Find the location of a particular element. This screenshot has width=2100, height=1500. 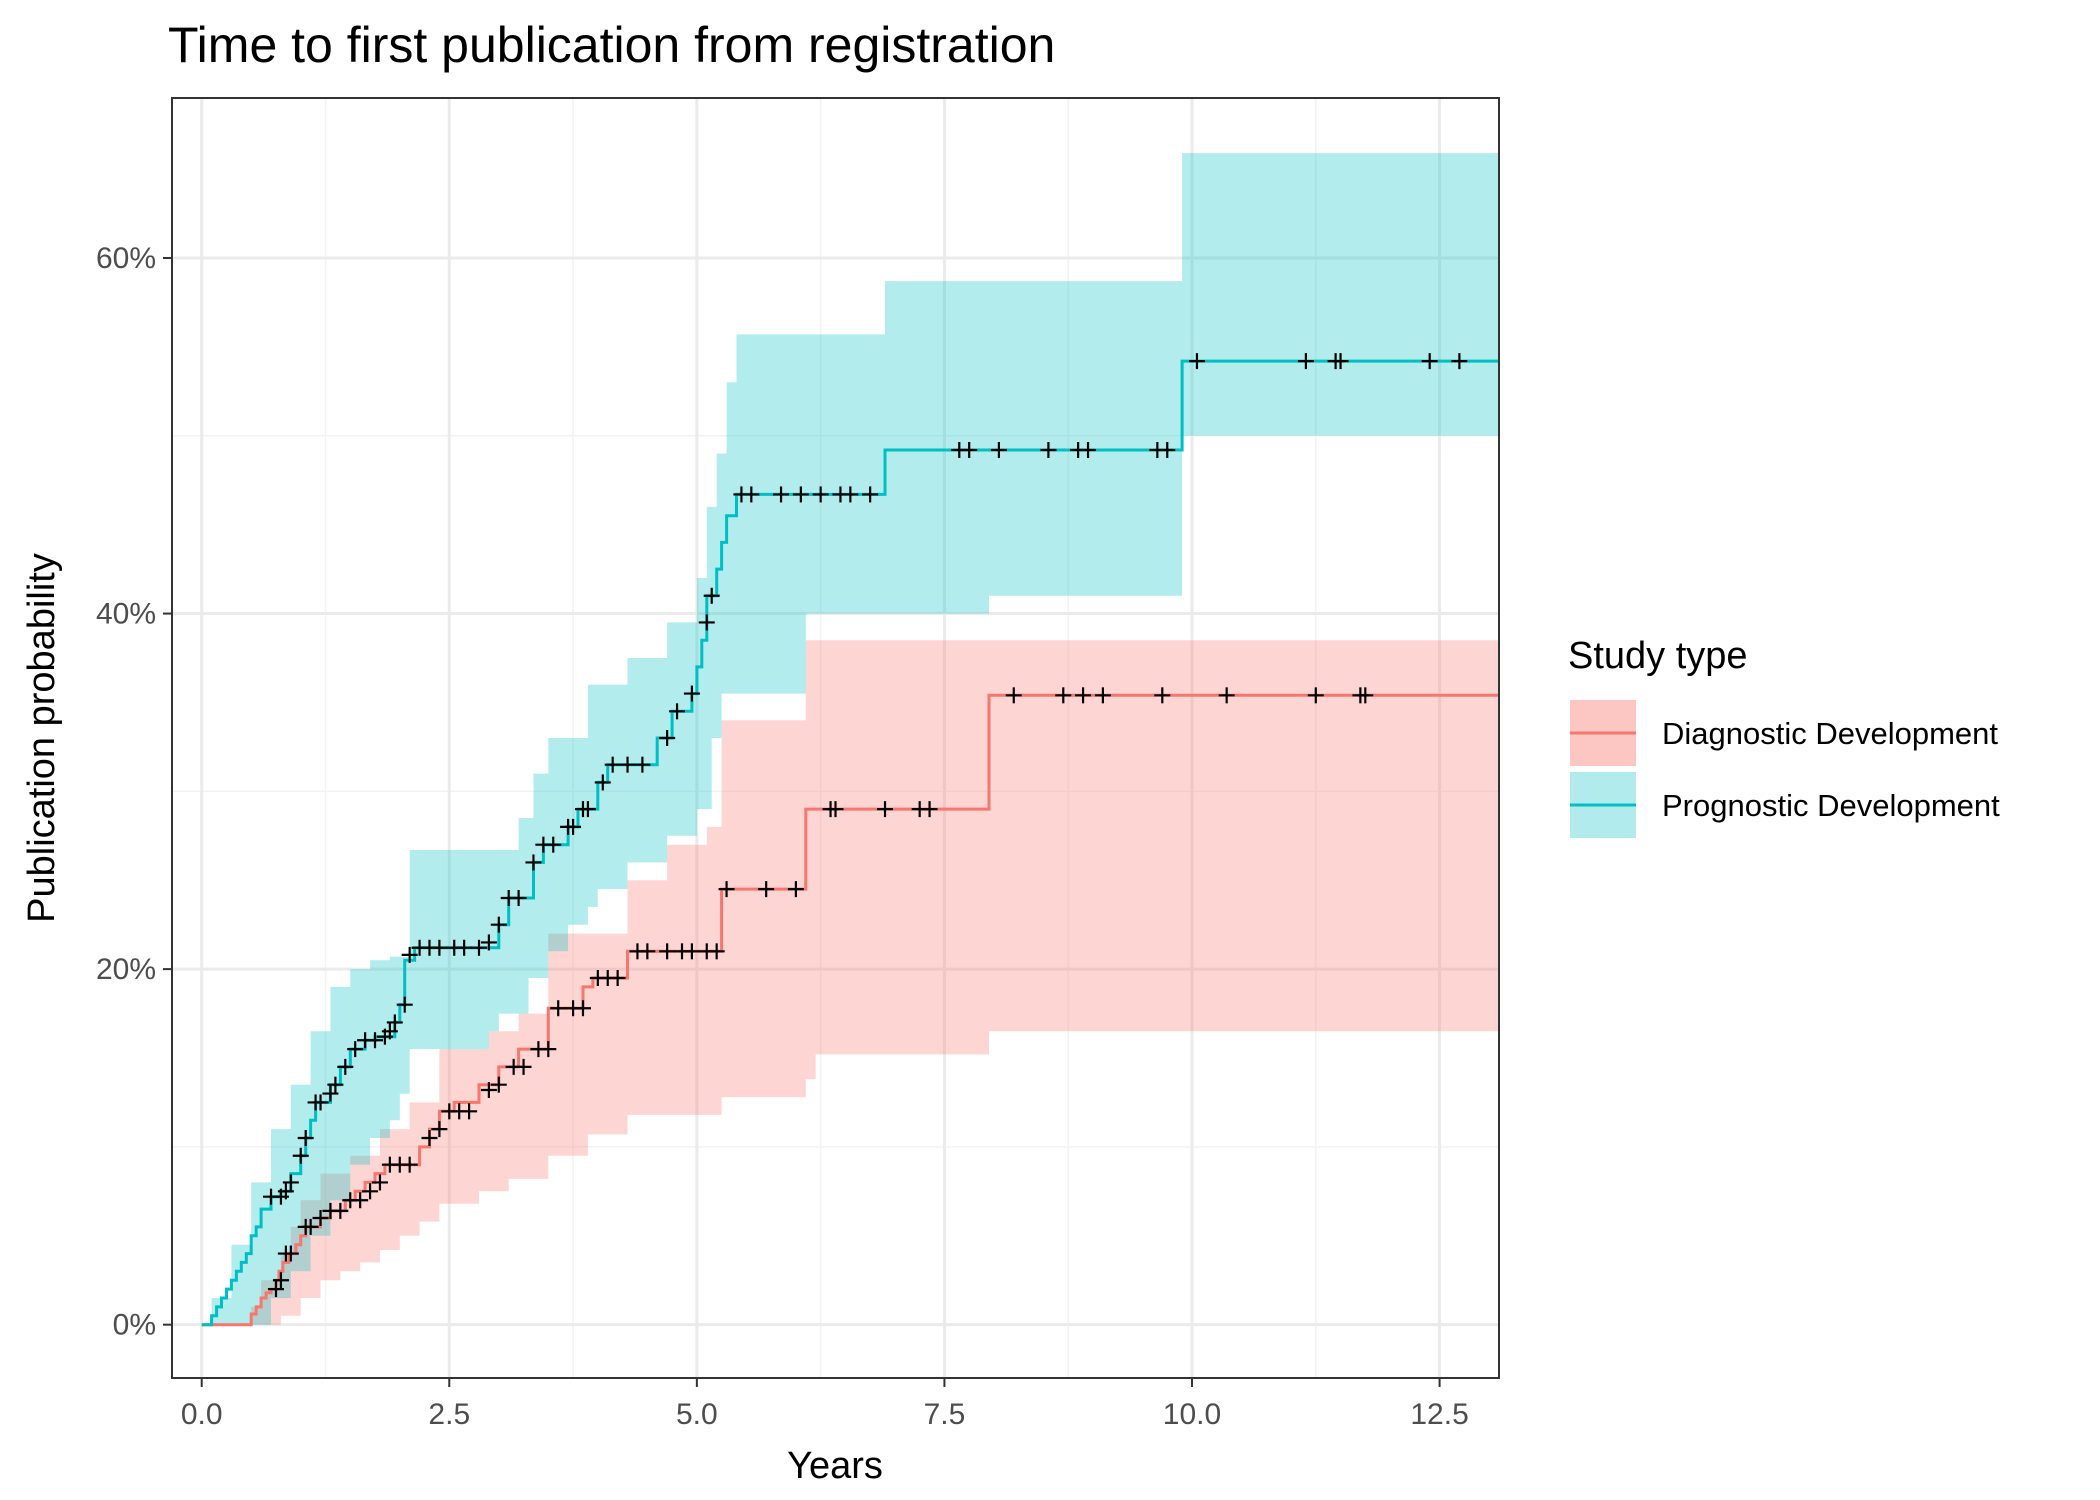

x-tick-label: 12.5 is located at coordinates (1439, 1414).